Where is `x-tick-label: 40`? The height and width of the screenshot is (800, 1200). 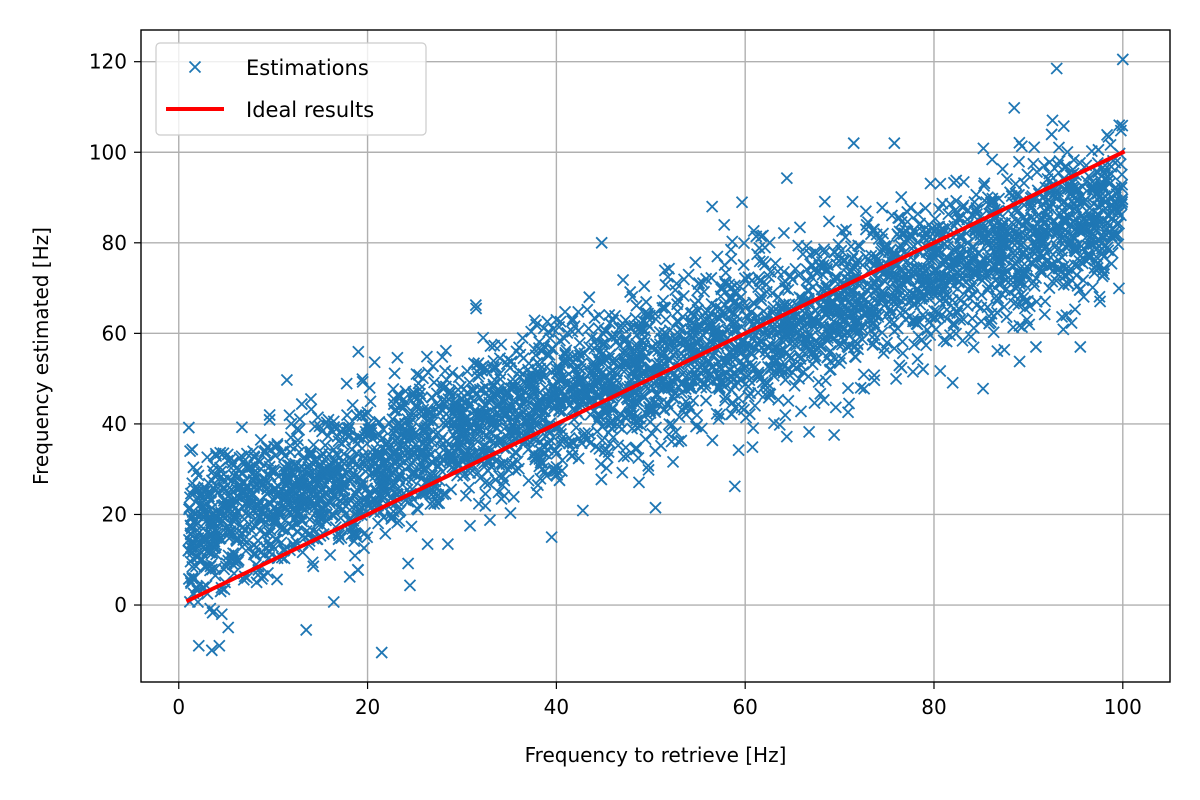 x-tick-label: 40 is located at coordinates (556, 707).